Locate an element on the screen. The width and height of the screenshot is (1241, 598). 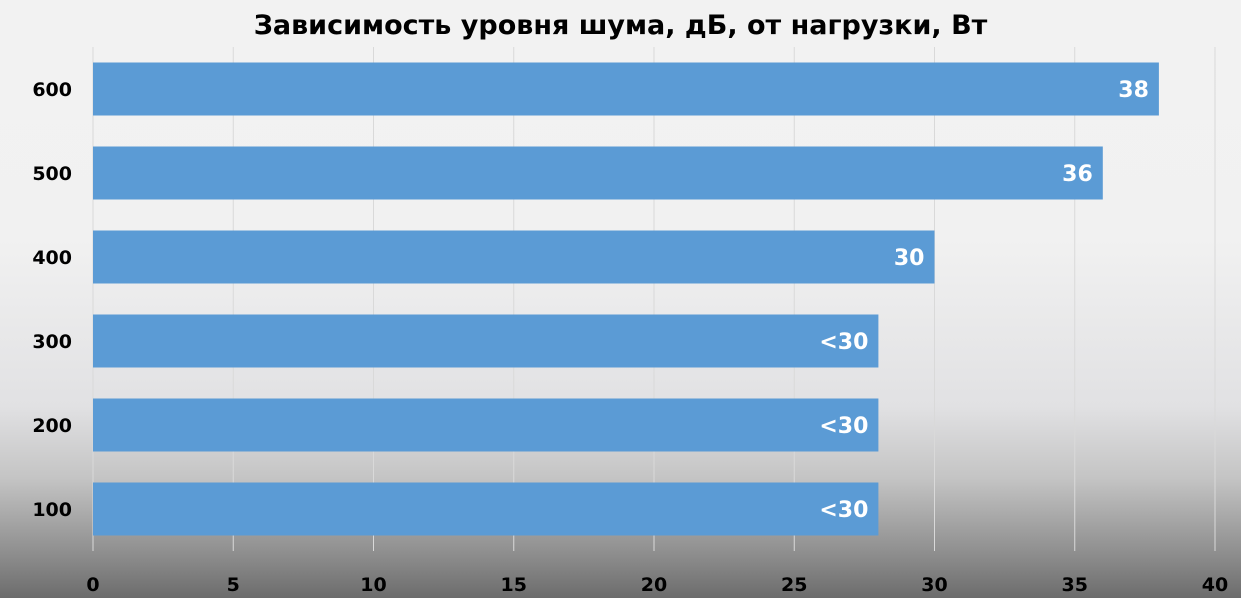
x-axis-tick-labels: 0 5 10 15 20 25 30 35 40 is located at coordinates (657, 585).